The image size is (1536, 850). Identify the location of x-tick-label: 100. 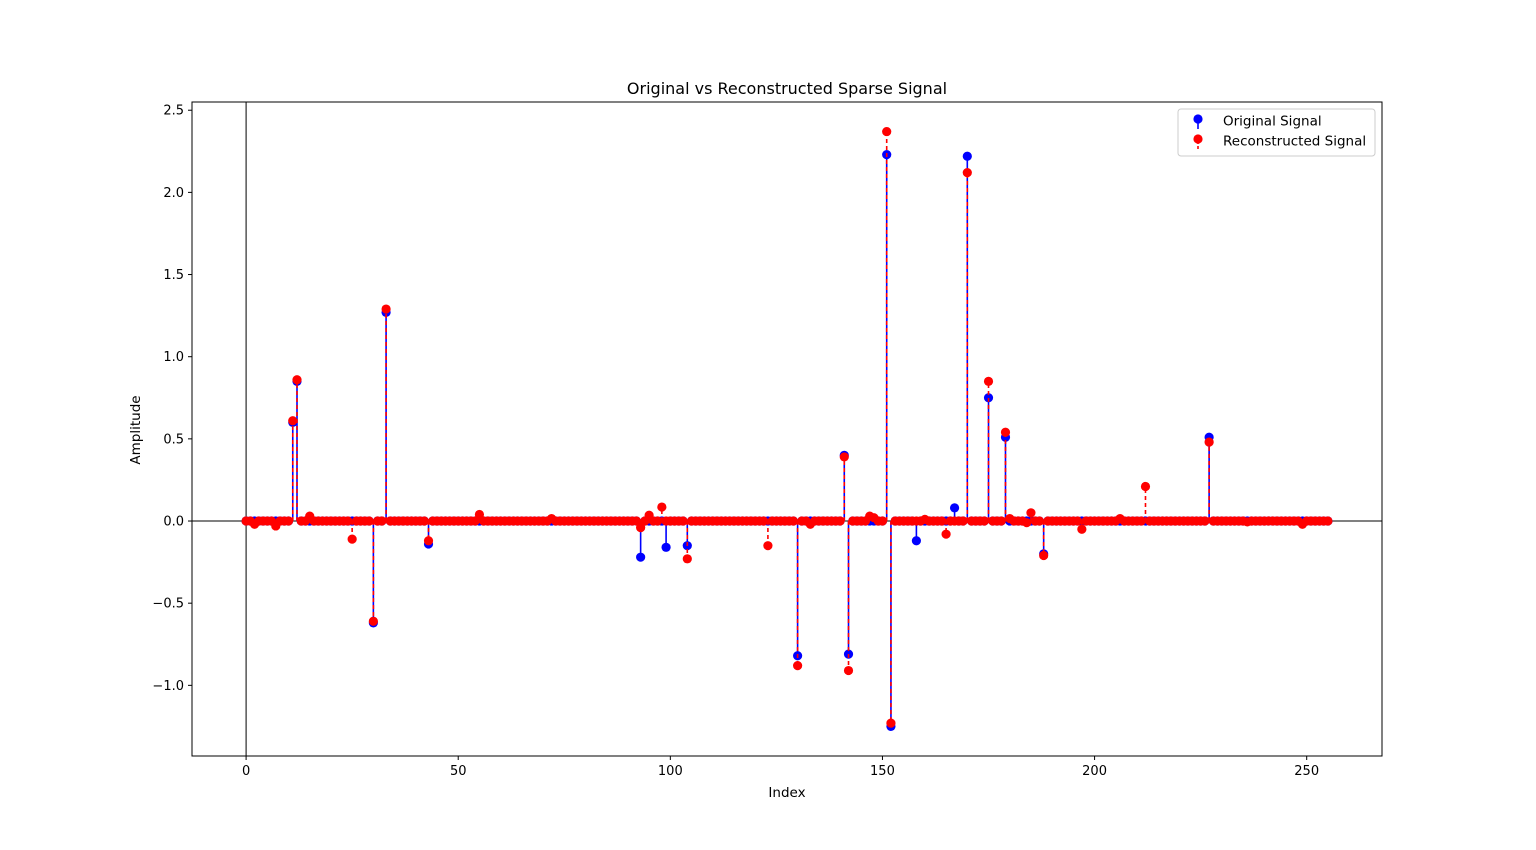
(670, 771).